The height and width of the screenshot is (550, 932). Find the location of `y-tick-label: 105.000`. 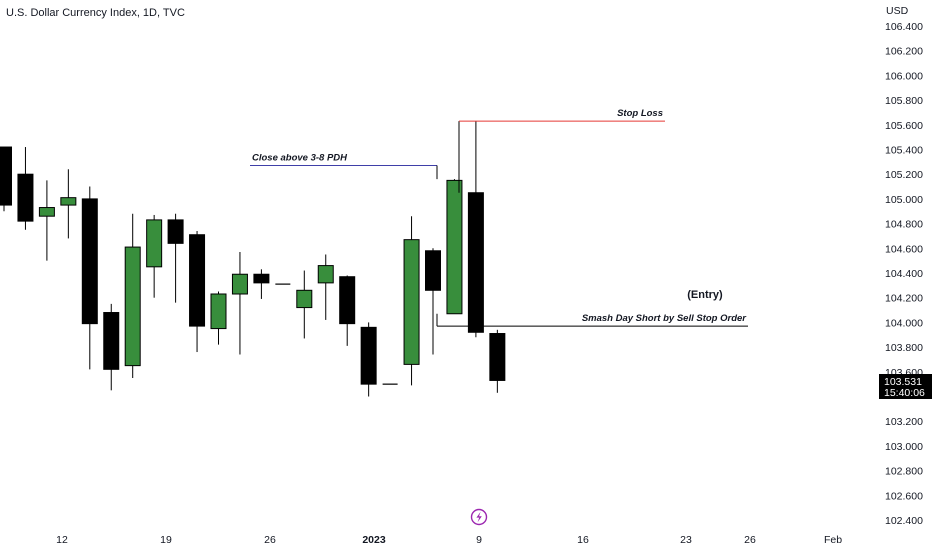

y-tick-label: 105.000 is located at coordinates (904, 200).